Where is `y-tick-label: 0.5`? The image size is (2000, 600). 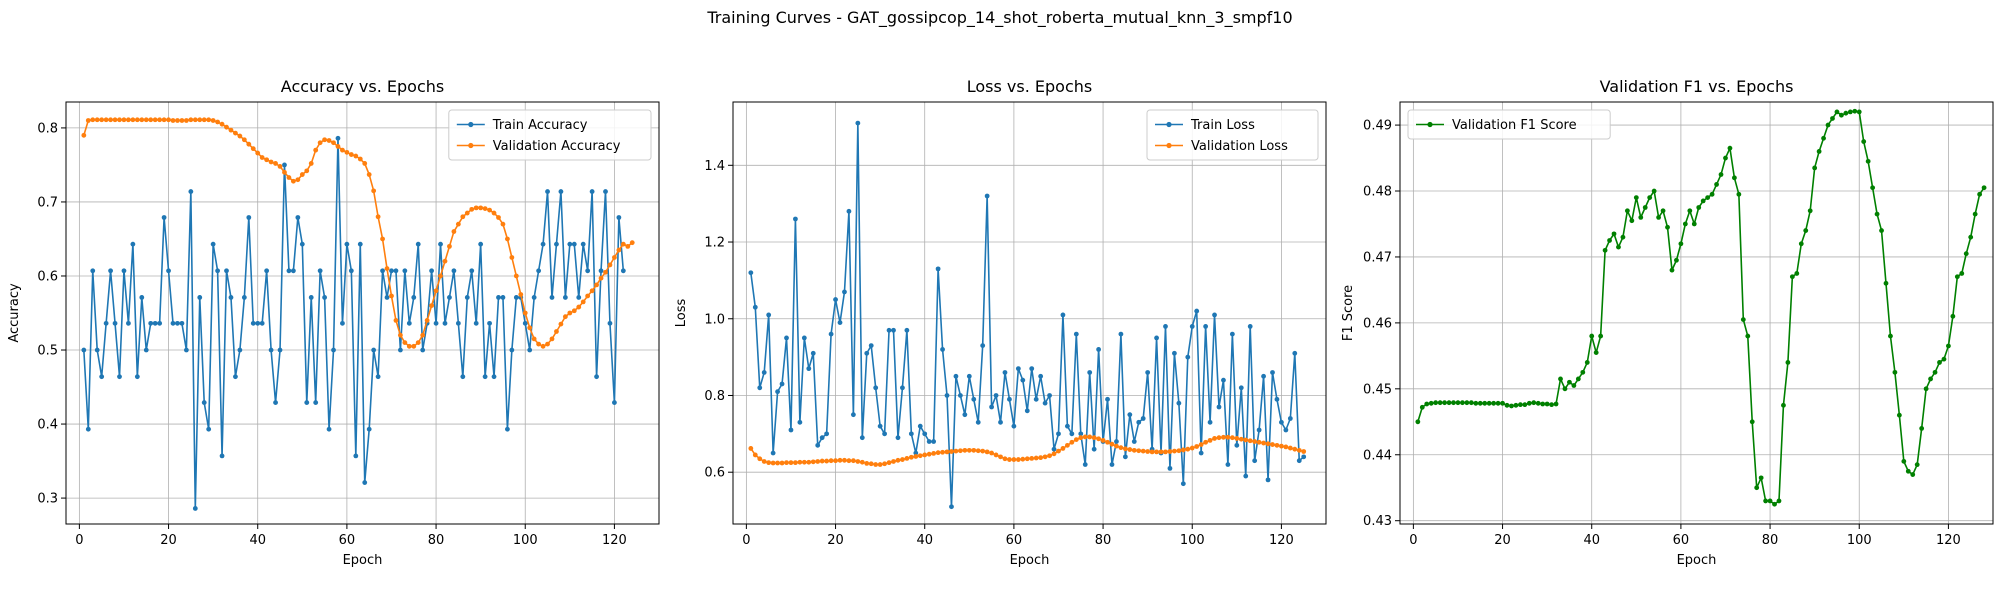
y-tick-label: 0.5 is located at coordinates (47, 351).